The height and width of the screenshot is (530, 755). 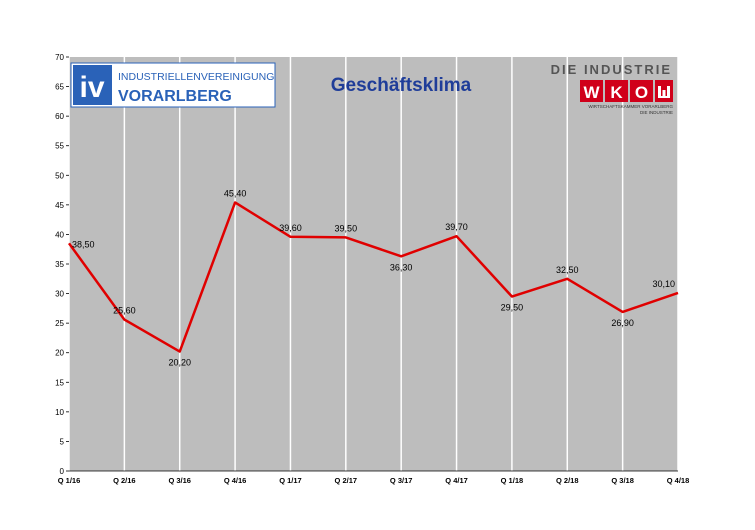 What do you see at coordinates (179, 363) in the screenshot?
I see `data-label: 20,20` at bounding box center [179, 363].